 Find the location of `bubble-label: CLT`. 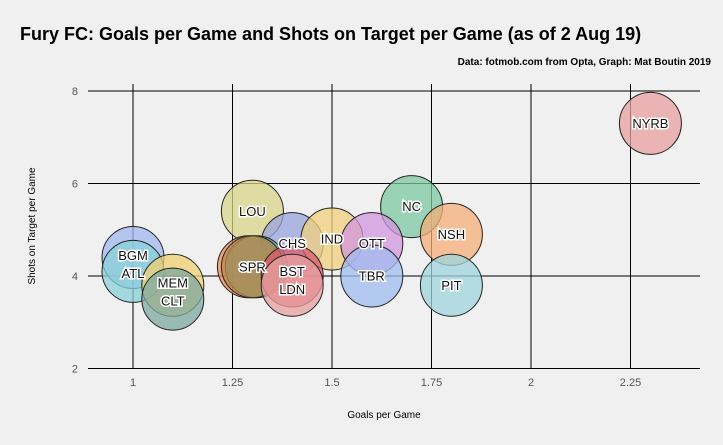

bubble-label: CLT is located at coordinates (173, 301).